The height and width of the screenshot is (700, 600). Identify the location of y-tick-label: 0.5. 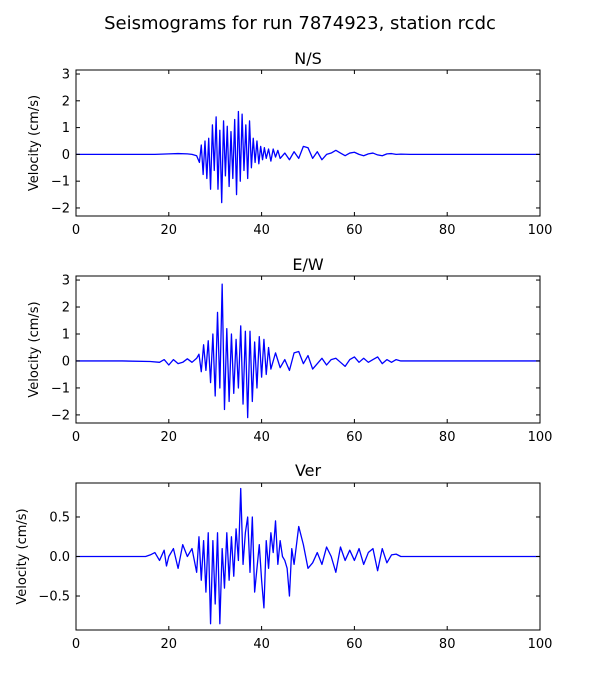
(59, 517).